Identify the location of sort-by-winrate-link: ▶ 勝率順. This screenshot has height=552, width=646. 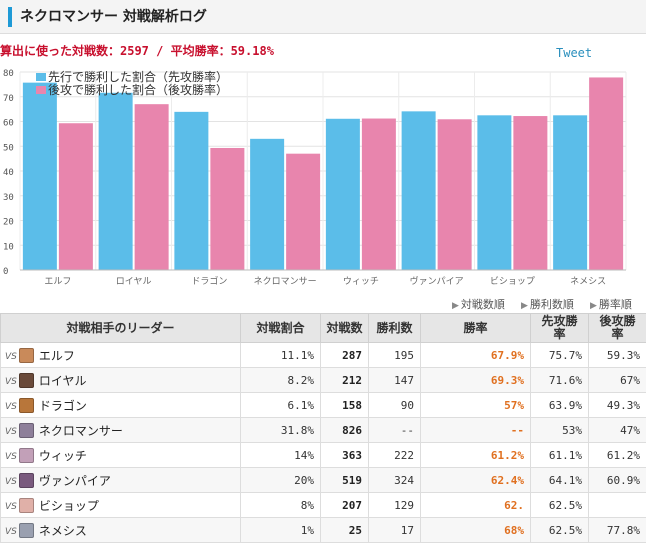
(611, 304).